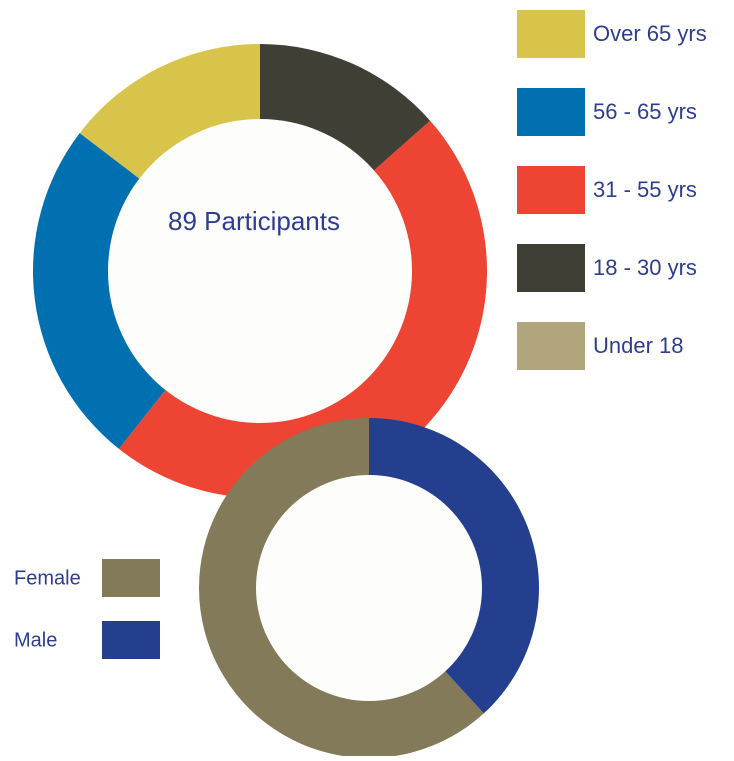 The width and height of the screenshot is (734, 761). What do you see at coordinates (645, 267) in the screenshot?
I see `legend-label: 18 - 30 yrs` at bounding box center [645, 267].